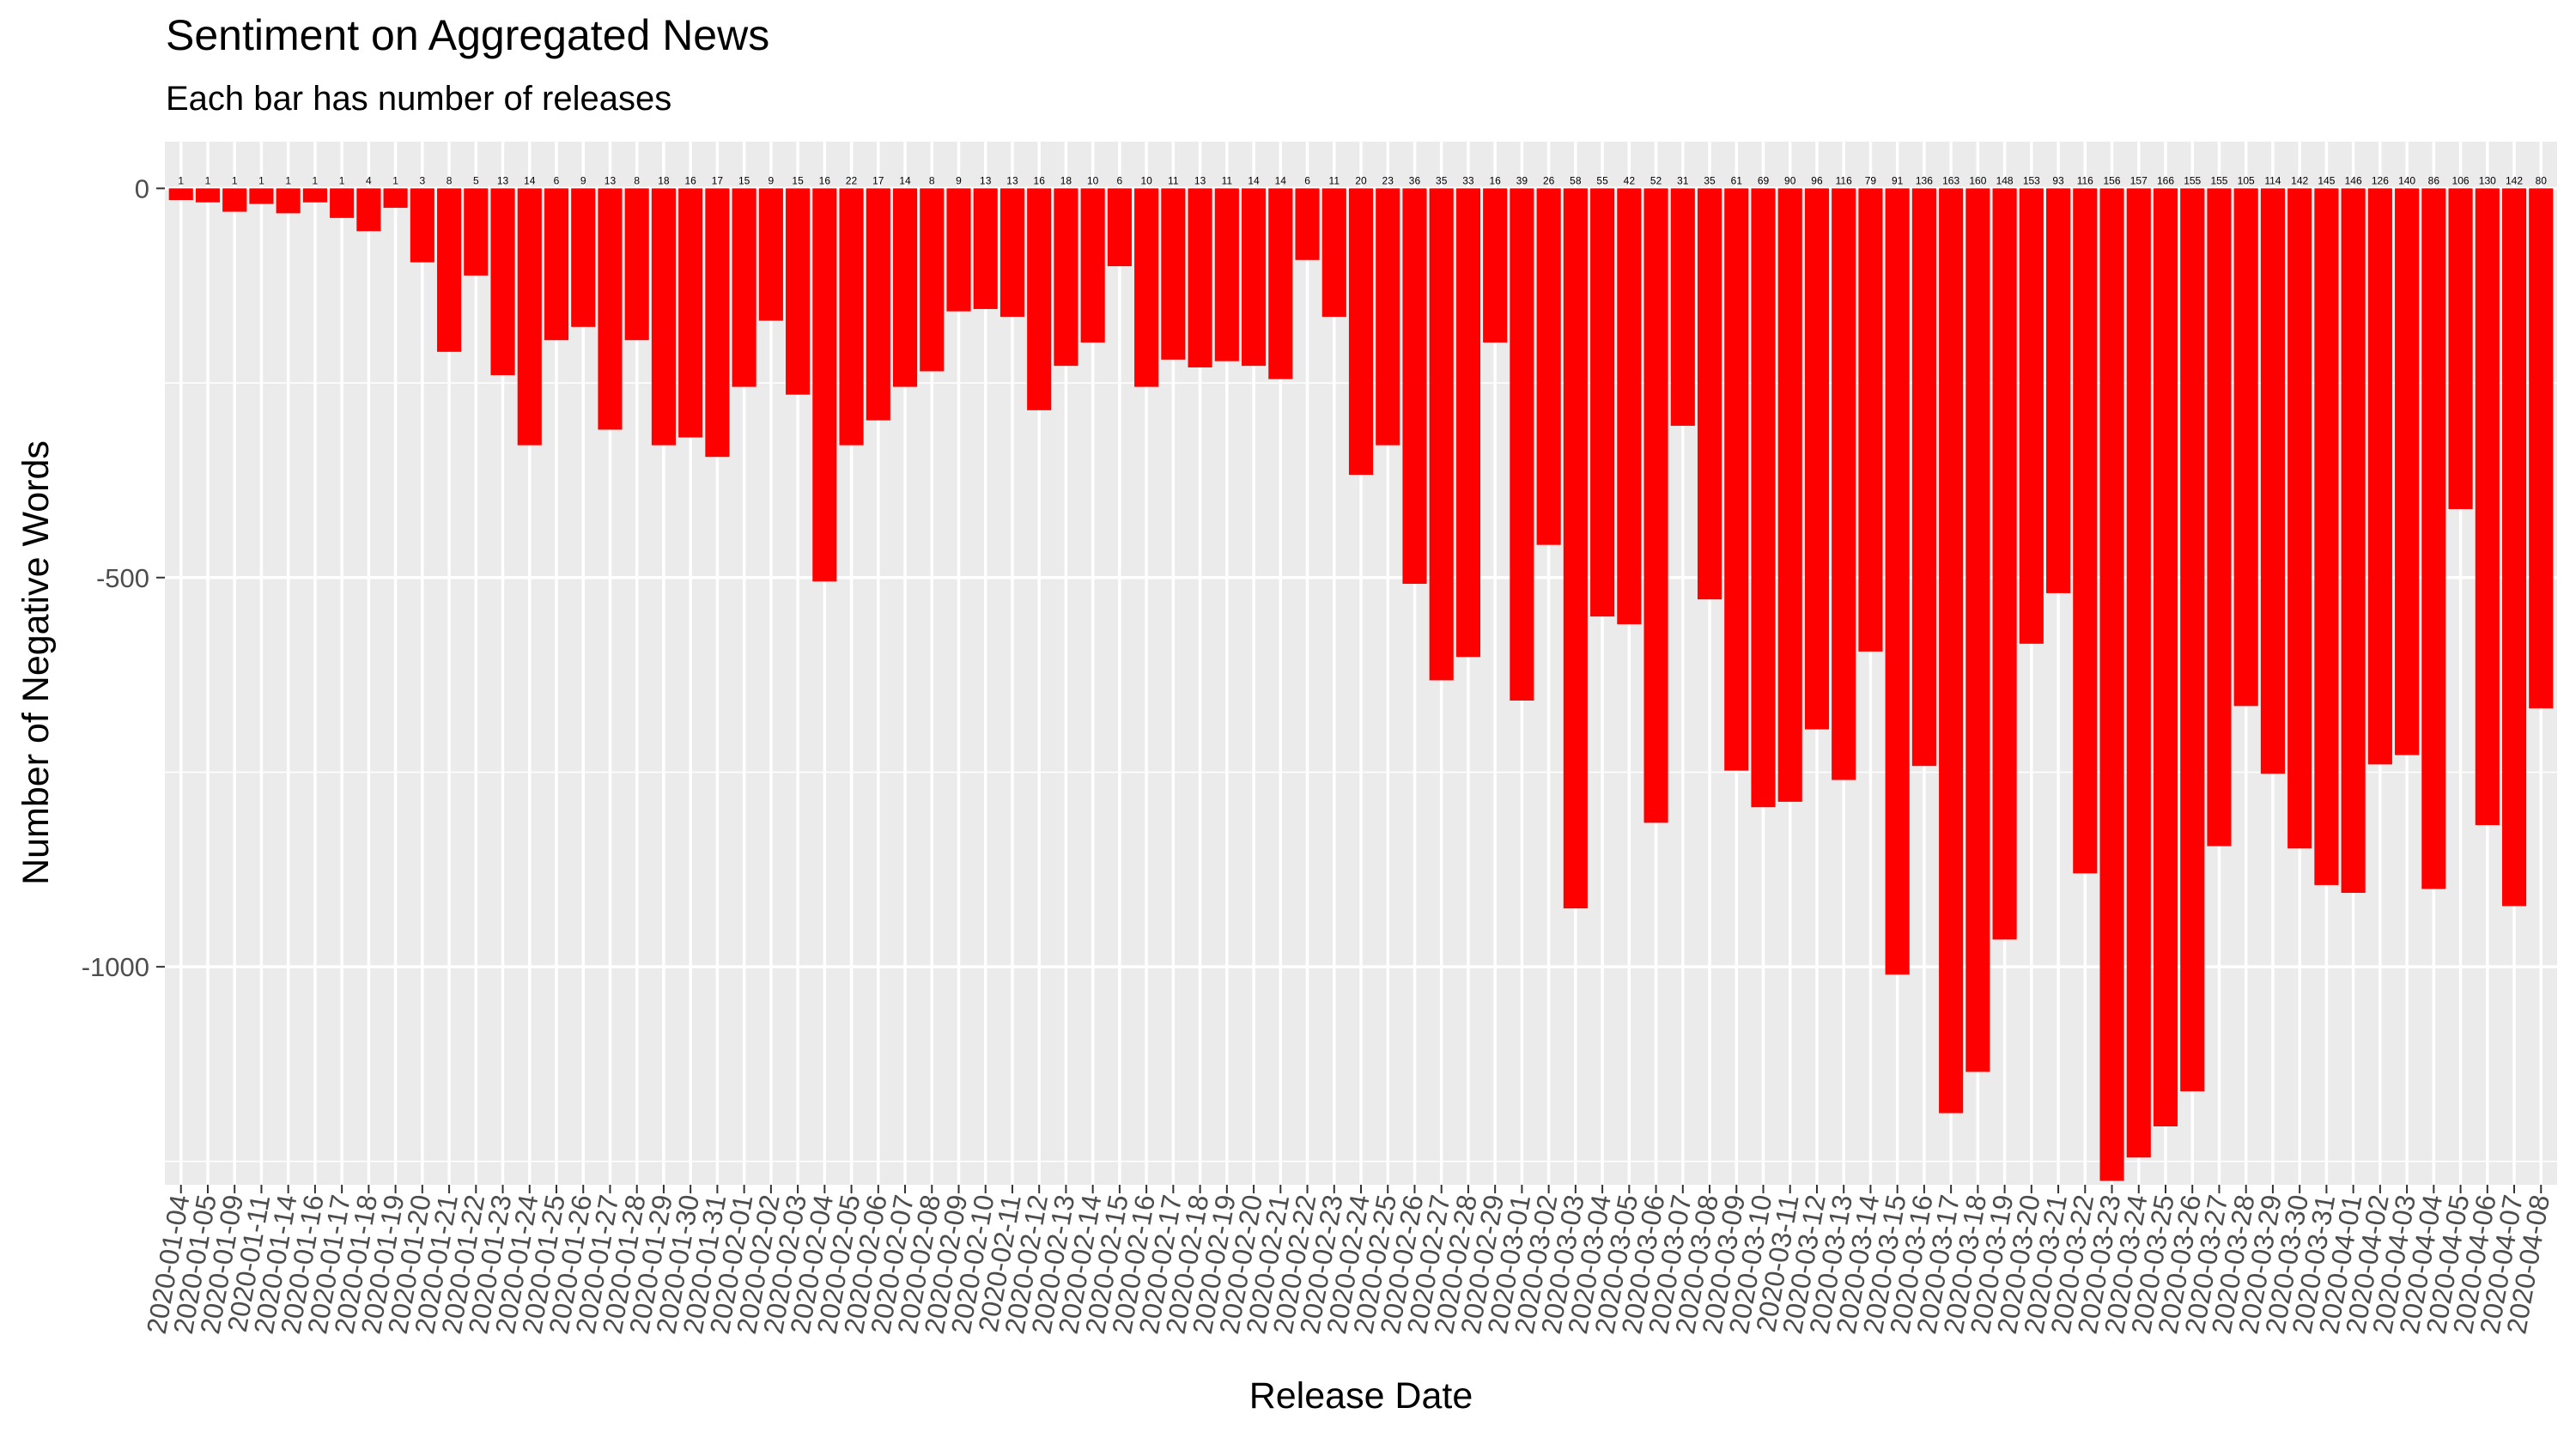  What do you see at coordinates (2192, 180) in the screenshot?
I see `bar-data-label: 155` at bounding box center [2192, 180].